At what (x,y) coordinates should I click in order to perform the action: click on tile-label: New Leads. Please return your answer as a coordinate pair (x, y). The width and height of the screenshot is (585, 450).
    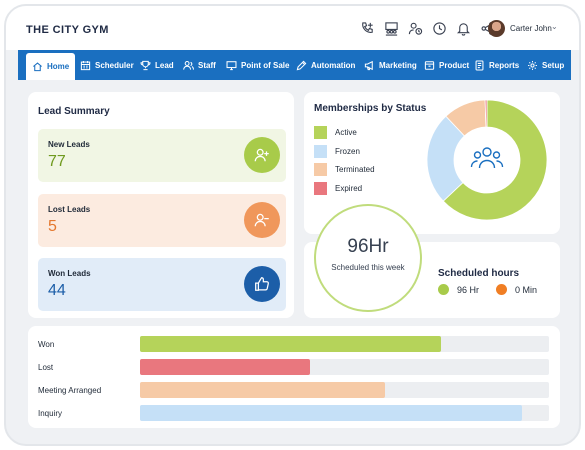
    Looking at the image, I should click on (69, 144).